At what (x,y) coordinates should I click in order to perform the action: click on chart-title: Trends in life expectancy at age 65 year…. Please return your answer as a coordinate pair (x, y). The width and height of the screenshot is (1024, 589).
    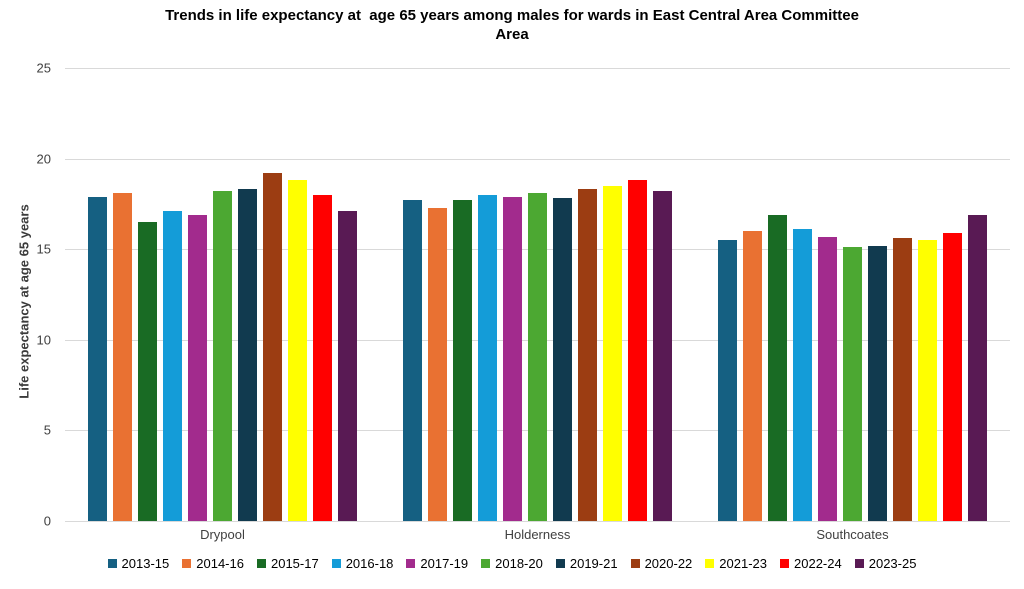
    Looking at the image, I should click on (512, 25).